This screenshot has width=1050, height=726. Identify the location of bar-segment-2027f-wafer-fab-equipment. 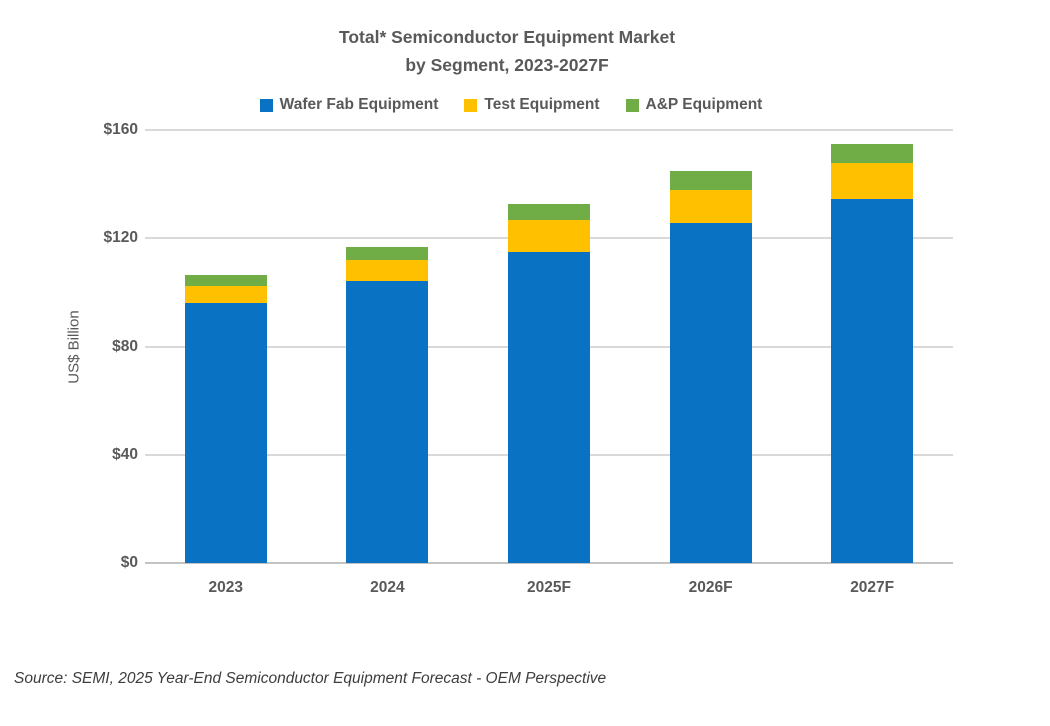
(872, 381).